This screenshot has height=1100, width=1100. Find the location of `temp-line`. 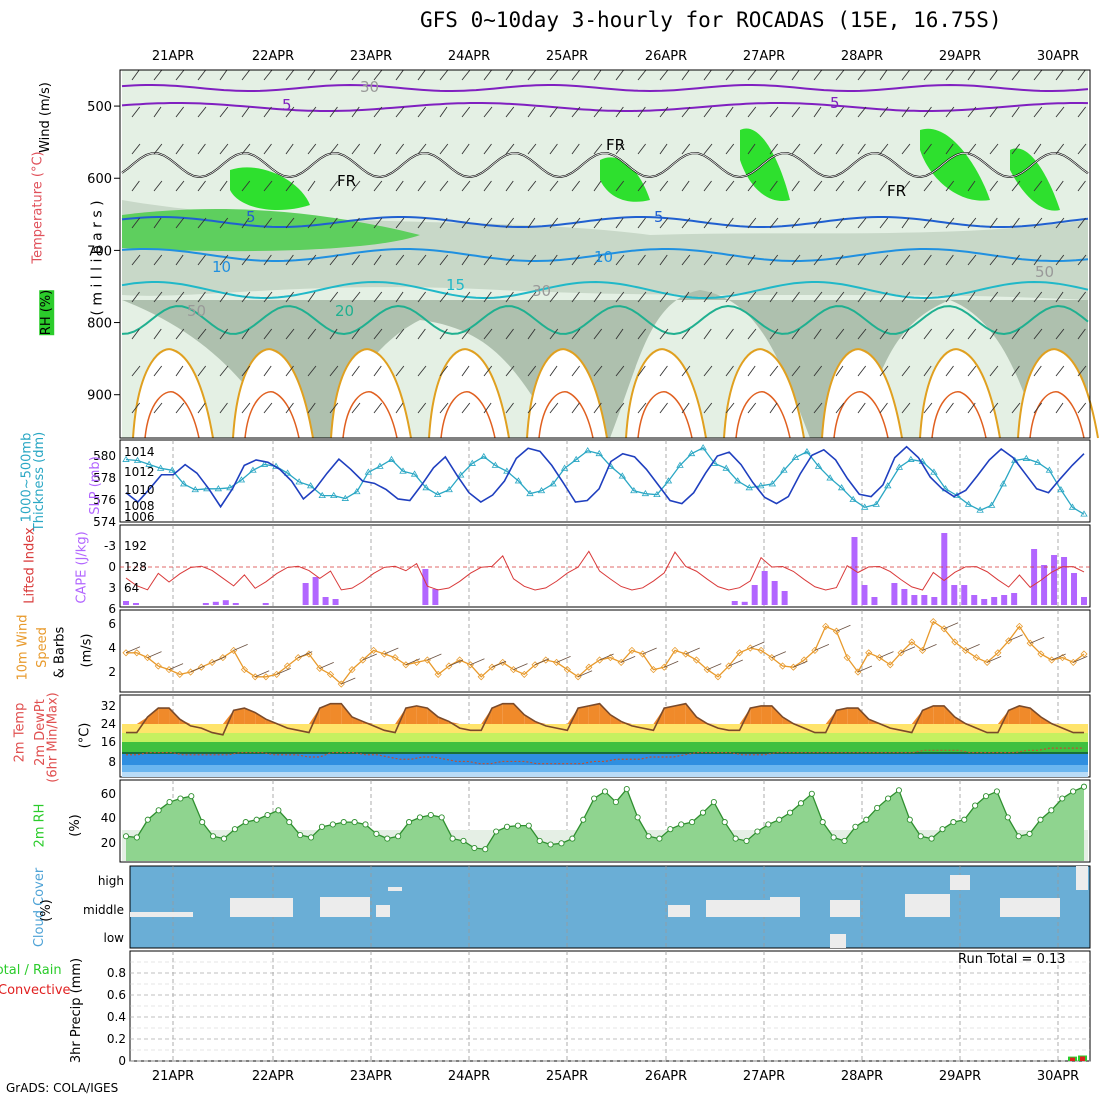

temp-line is located at coordinates (605, 719).